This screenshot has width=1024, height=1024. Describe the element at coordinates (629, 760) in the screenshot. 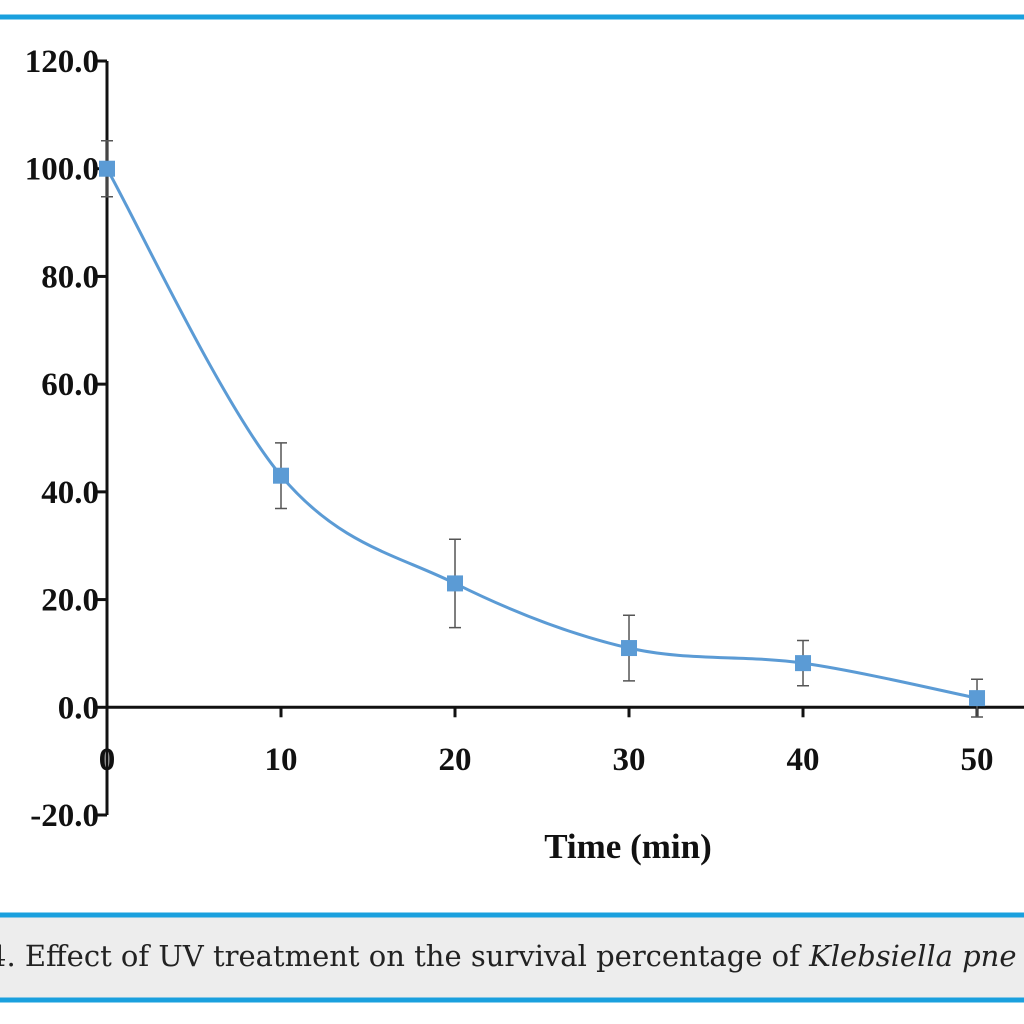

I see `x-tick-label: 30` at that location.